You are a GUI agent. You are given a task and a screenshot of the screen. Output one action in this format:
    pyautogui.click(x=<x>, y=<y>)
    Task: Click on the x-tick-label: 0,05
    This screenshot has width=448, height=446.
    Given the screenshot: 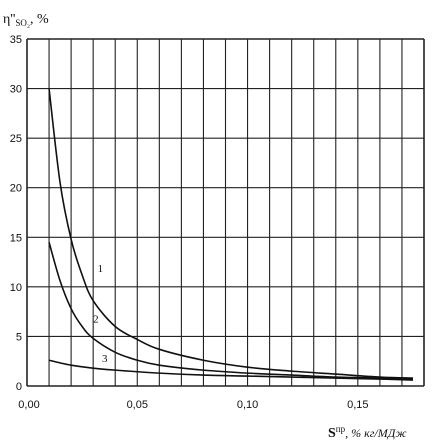 What is the action you would take?
    pyautogui.click(x=137, y=405)
    